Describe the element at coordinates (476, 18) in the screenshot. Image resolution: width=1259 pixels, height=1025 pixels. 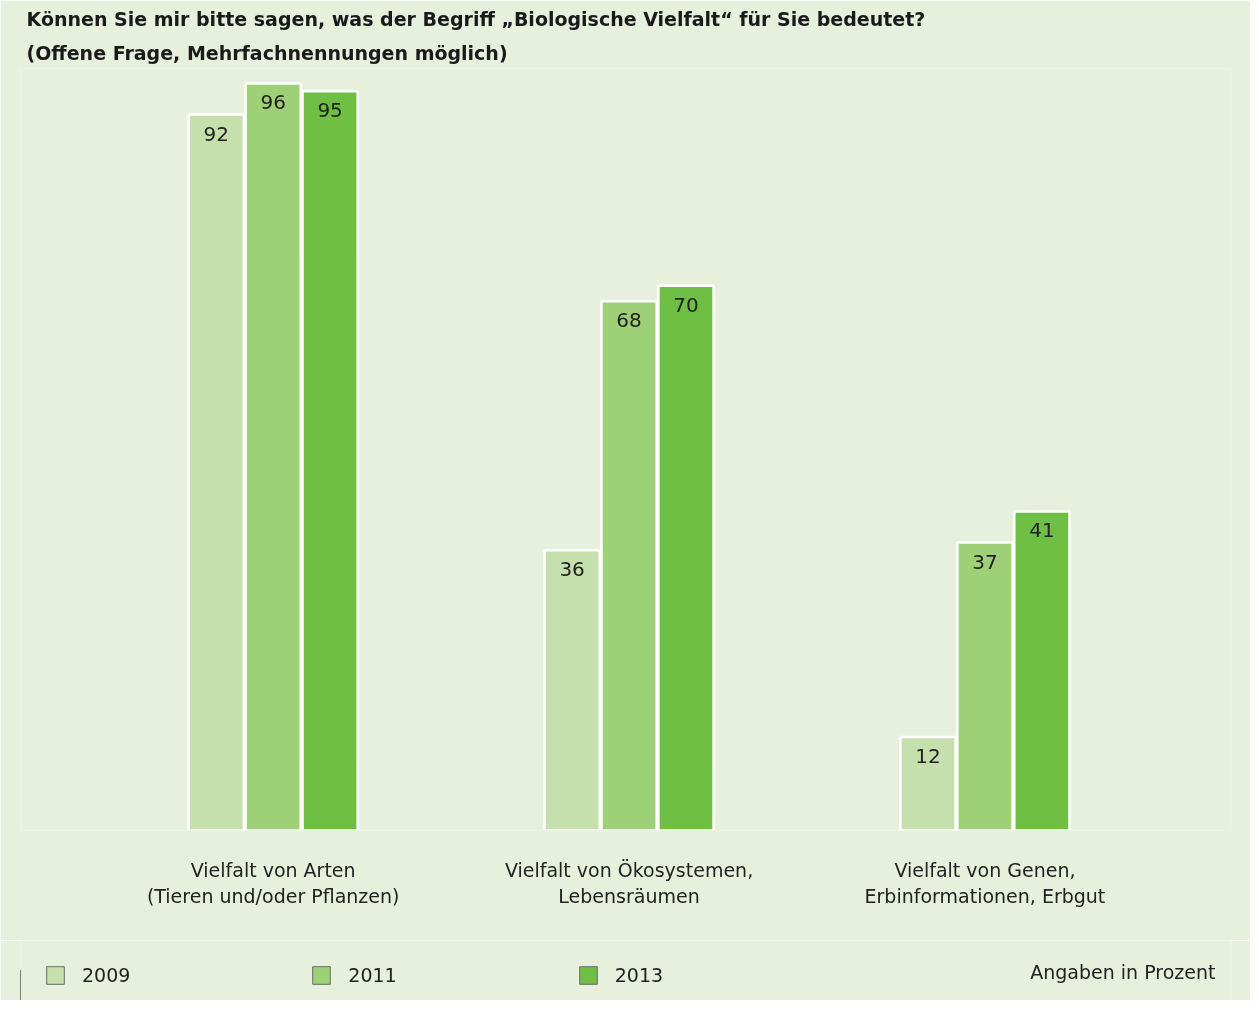
I see `chart-title: Können Sie mir bitte sagen, was der Begriff „Biologische Vielfalt“ für Sie bedeutet?` at that location.